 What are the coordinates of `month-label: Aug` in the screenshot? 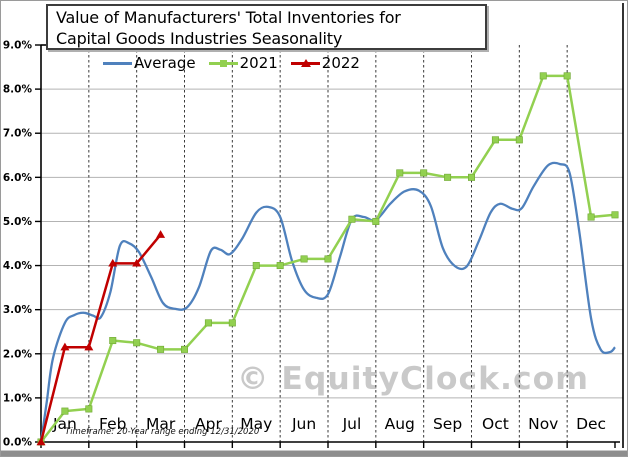 It's located at (400, 424).